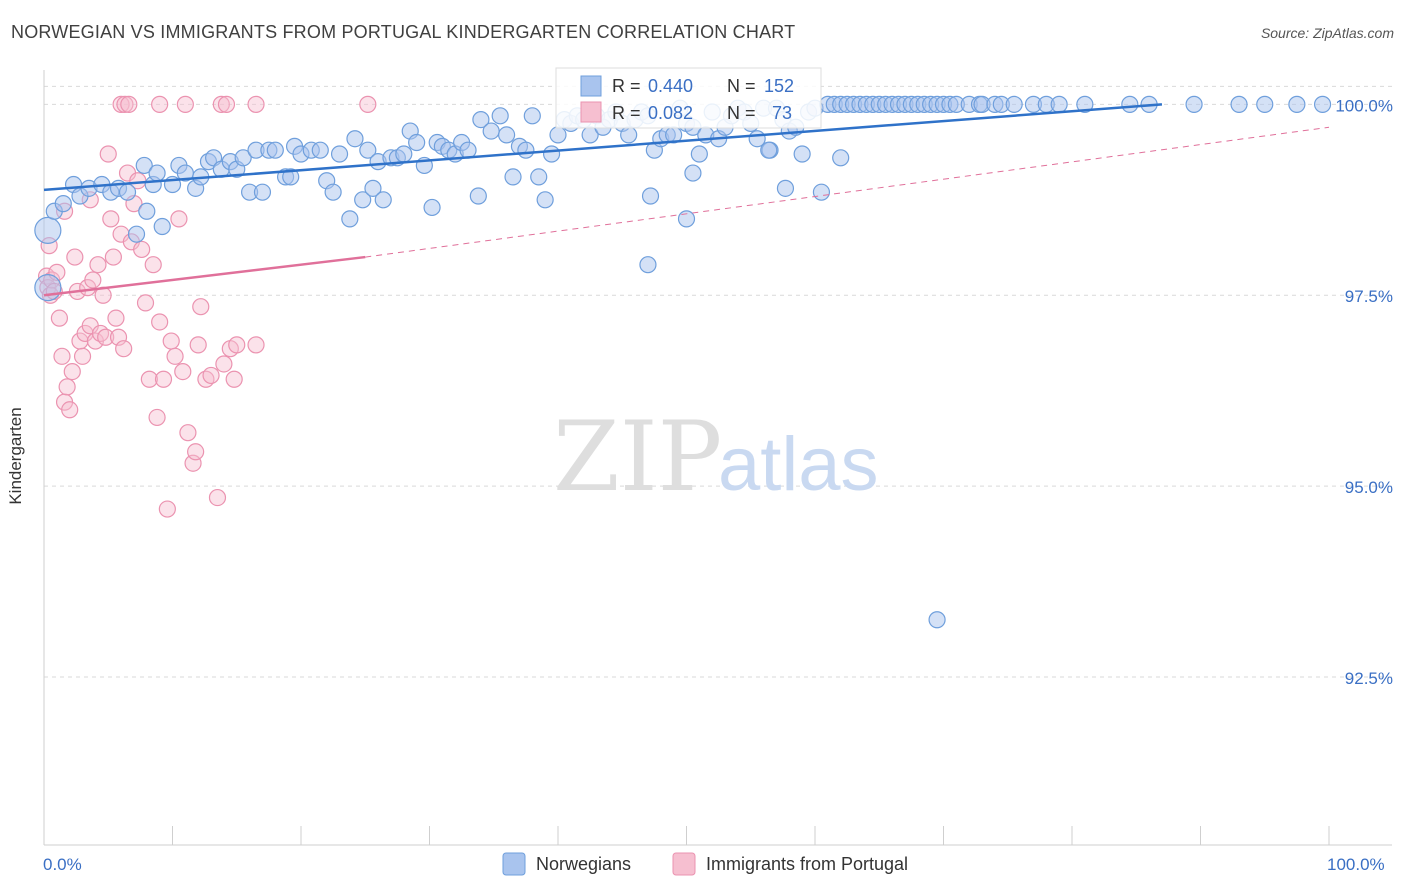  Describe the element at coordinates (637, 457) in the screenshot. I see `watermark-zip: ZIP` at that location.